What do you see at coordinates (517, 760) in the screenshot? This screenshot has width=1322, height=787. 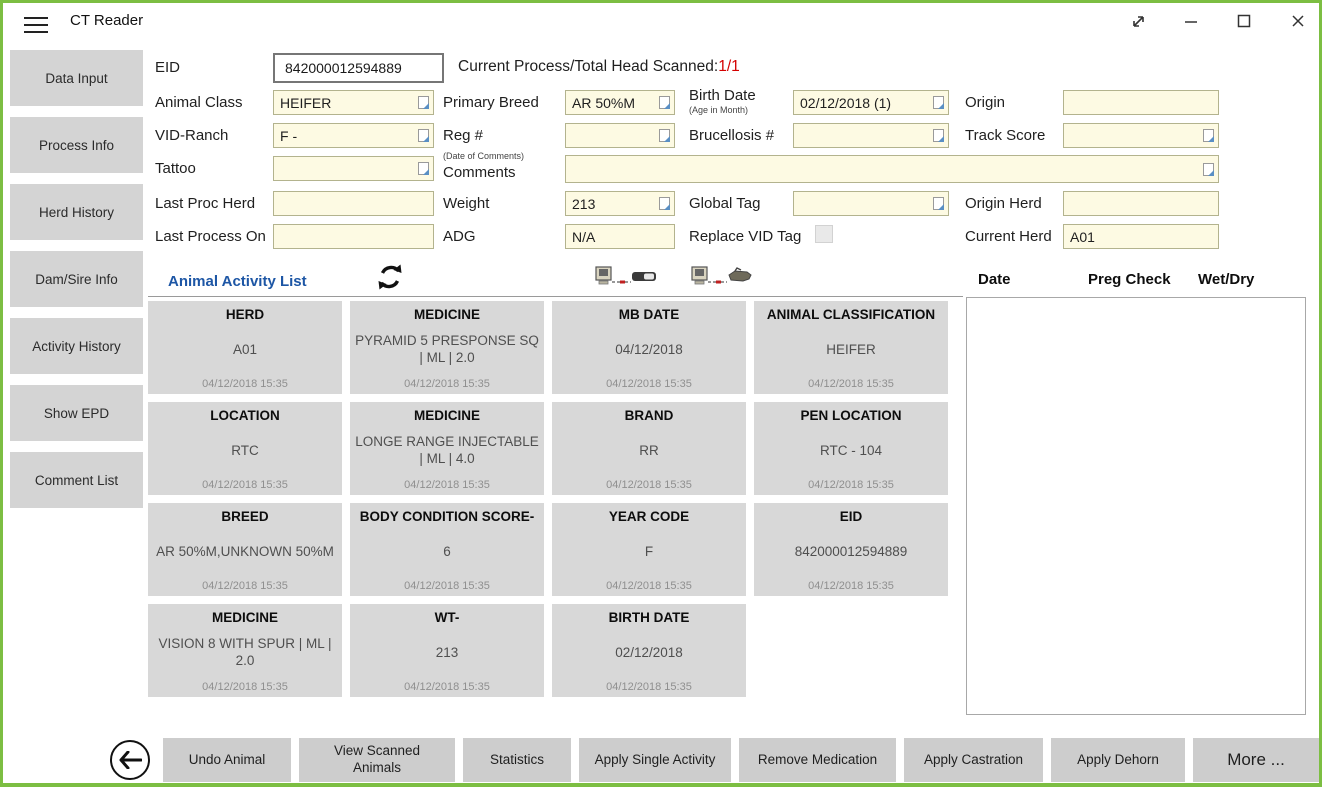 I see `statistics-button: Statistics` at bounding box center [517, 760].